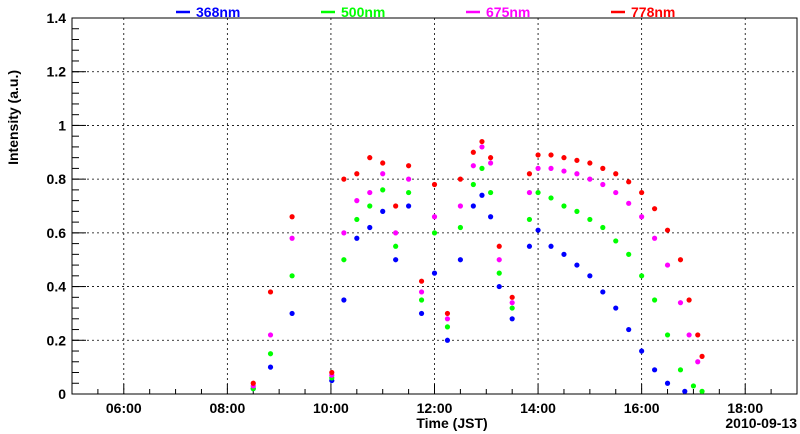 This screenshot has width=800, height=434. I want to click on y-axis-title: Intensity (a.u.), so click(13, 117).